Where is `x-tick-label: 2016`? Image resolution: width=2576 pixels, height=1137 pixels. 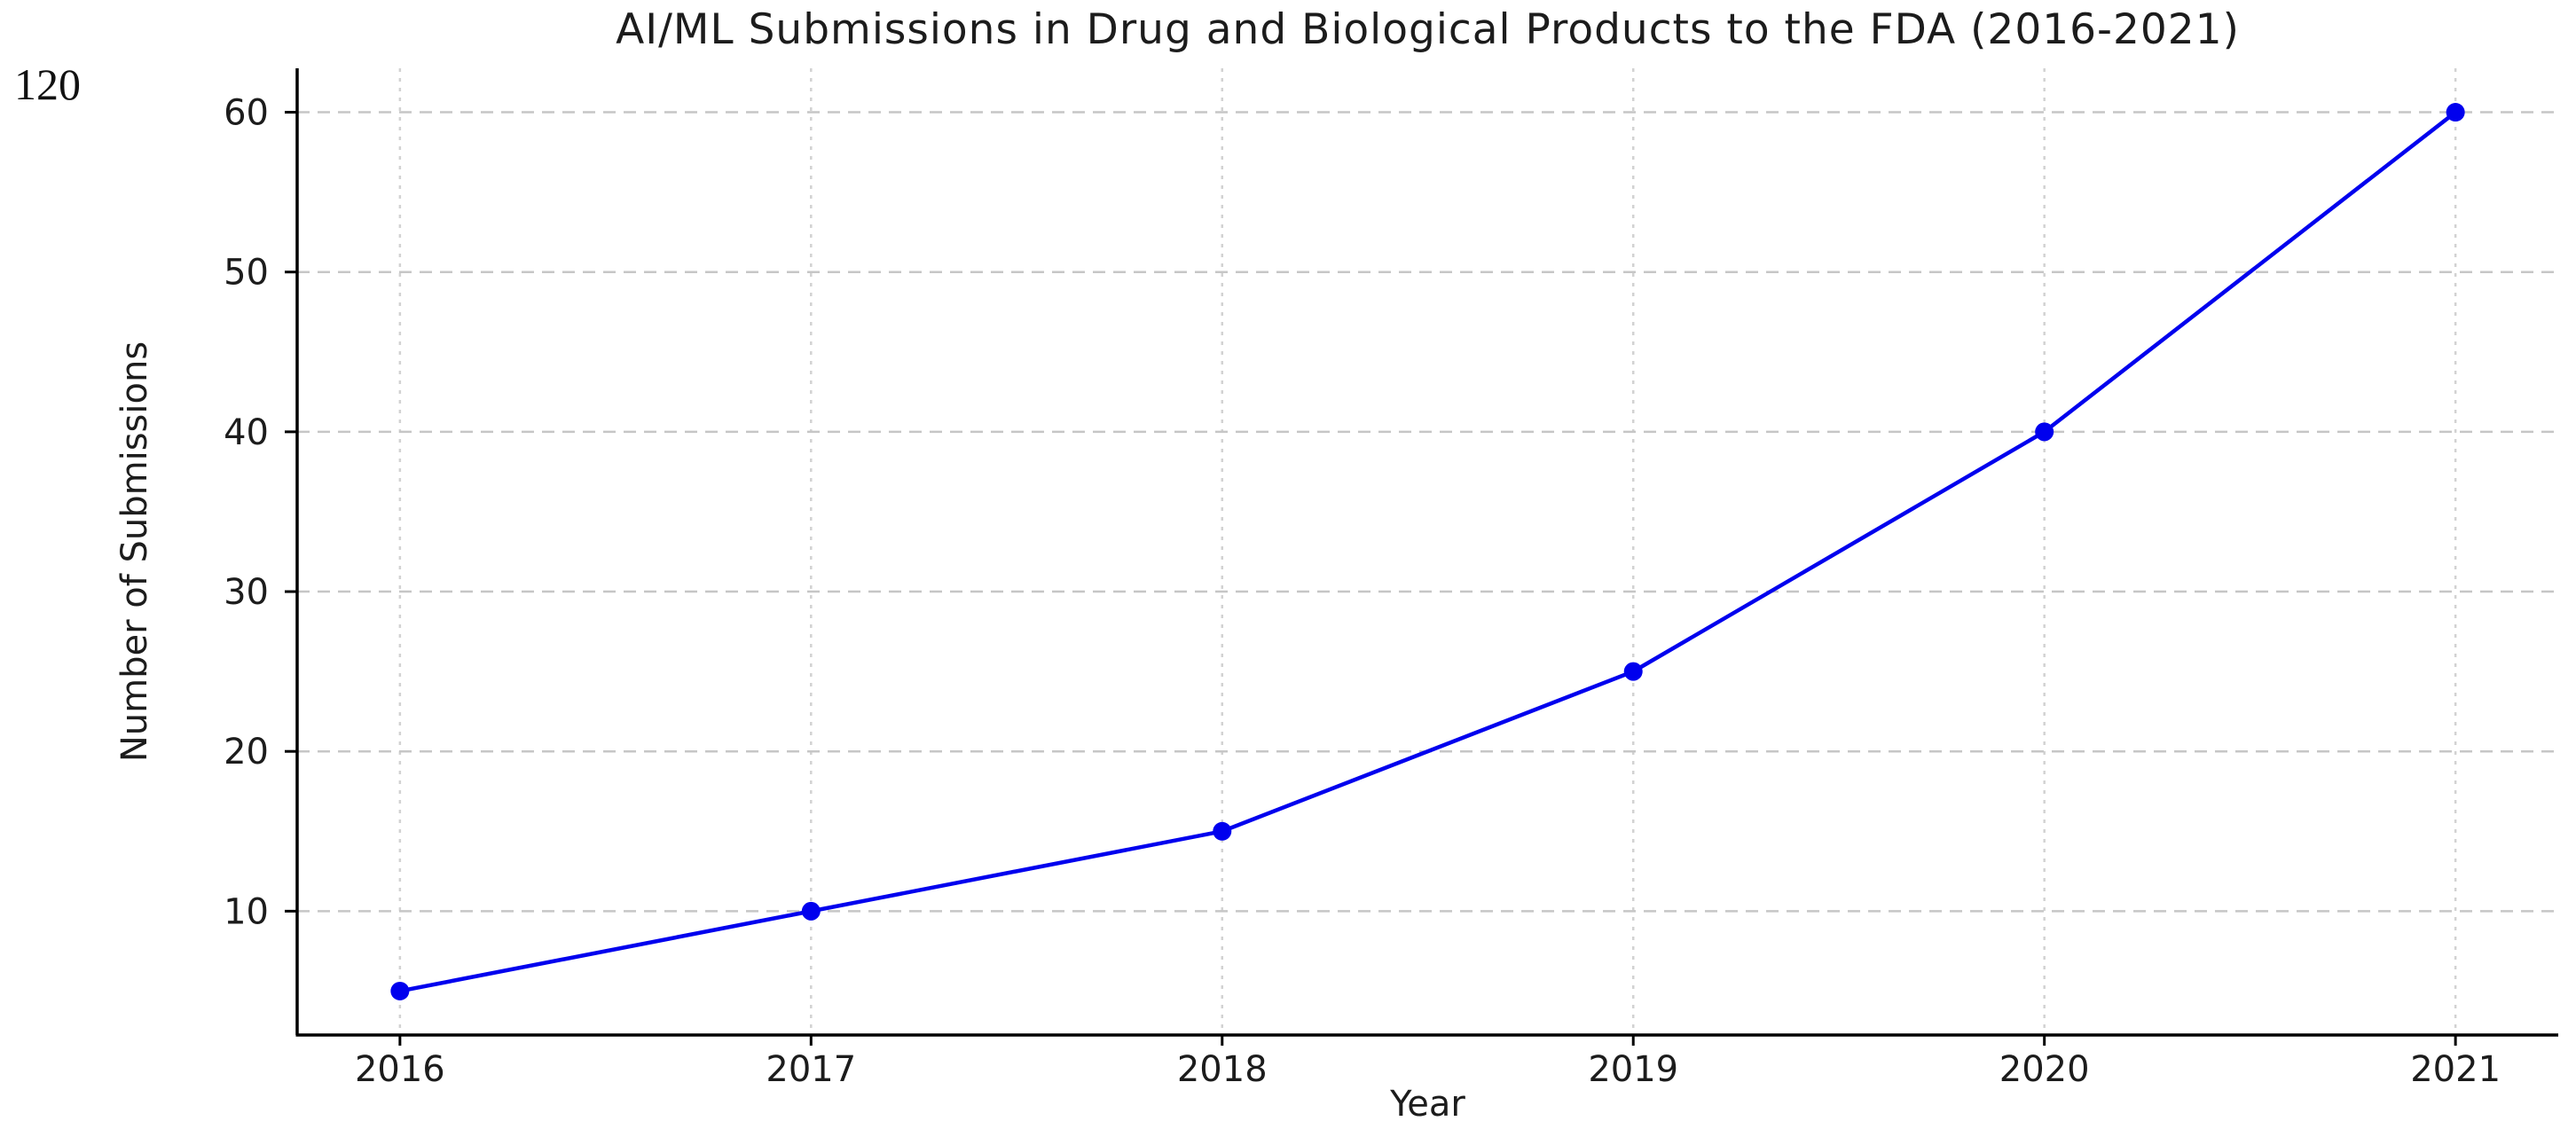
x-tick-label: 2016 is located at coordinates (400, 1069).